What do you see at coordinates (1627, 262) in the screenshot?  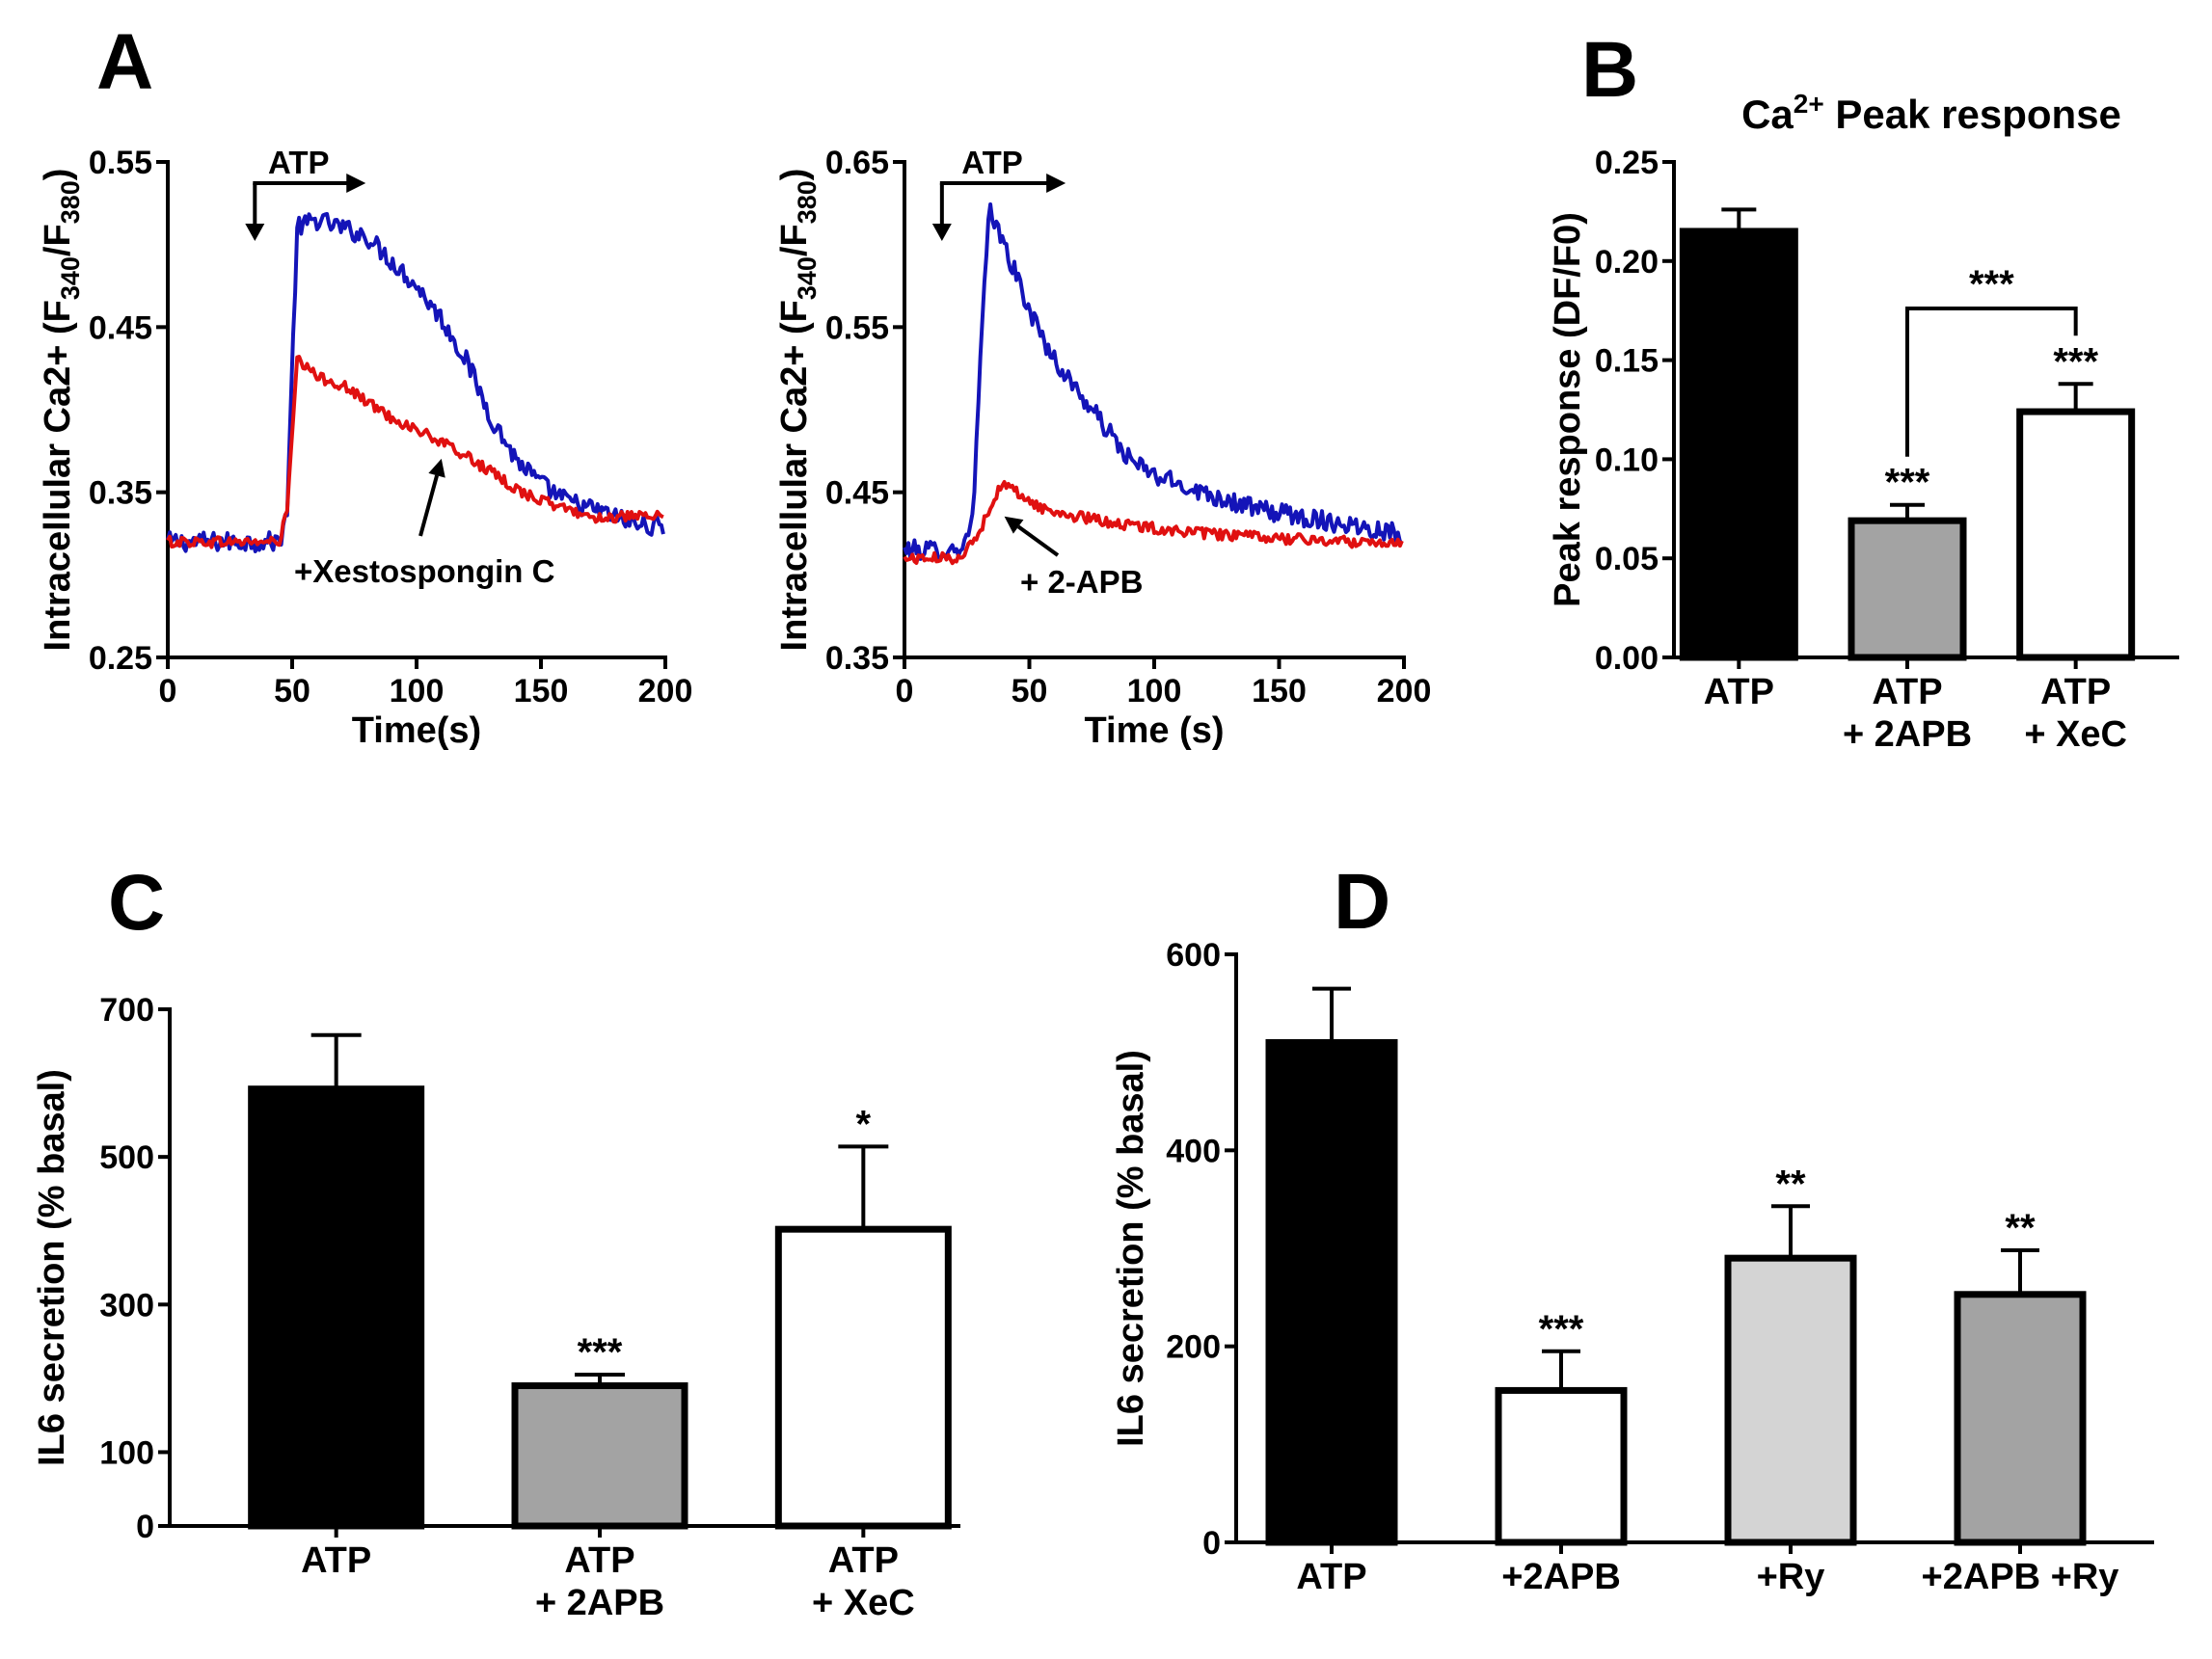 I see `y-tick-label: 0.20` at bounding box center [1627, 262].